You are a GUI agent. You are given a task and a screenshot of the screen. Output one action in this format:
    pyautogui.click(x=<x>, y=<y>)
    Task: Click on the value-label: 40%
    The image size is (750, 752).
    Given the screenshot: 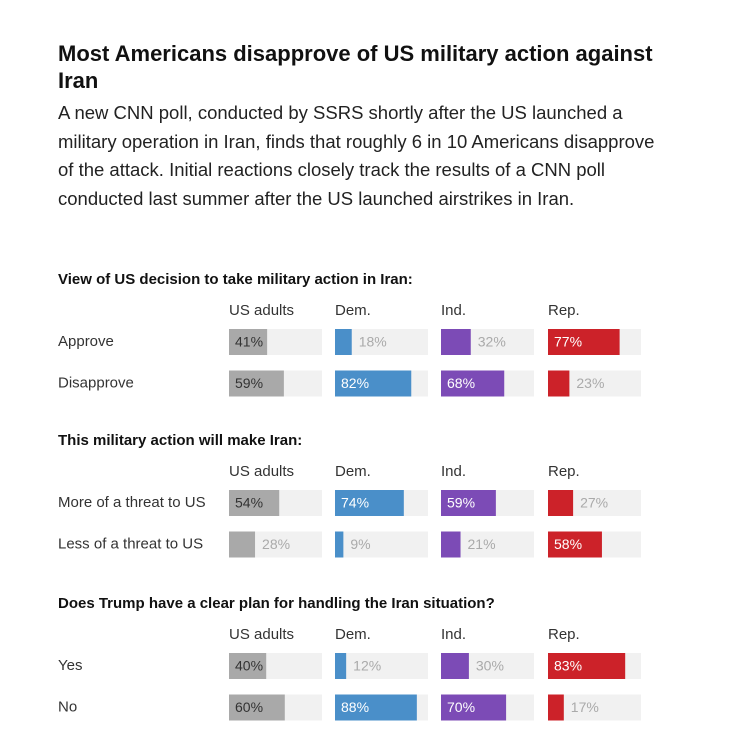 What is the action you would take?
    pyautogui.click(x=249, y=666)
    